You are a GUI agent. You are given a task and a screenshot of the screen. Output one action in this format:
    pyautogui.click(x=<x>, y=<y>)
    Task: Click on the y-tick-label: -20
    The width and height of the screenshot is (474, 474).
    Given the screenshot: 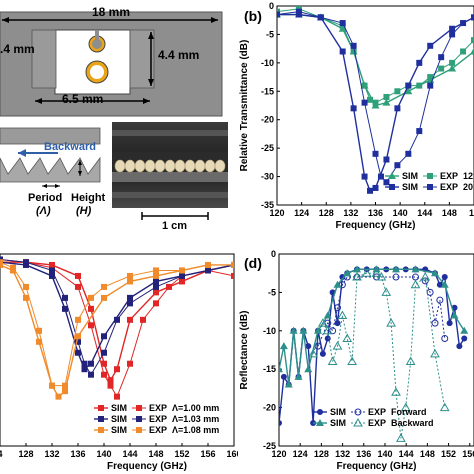 What is the action you would take?
    pyautogui.click(x=267, y=120)
    